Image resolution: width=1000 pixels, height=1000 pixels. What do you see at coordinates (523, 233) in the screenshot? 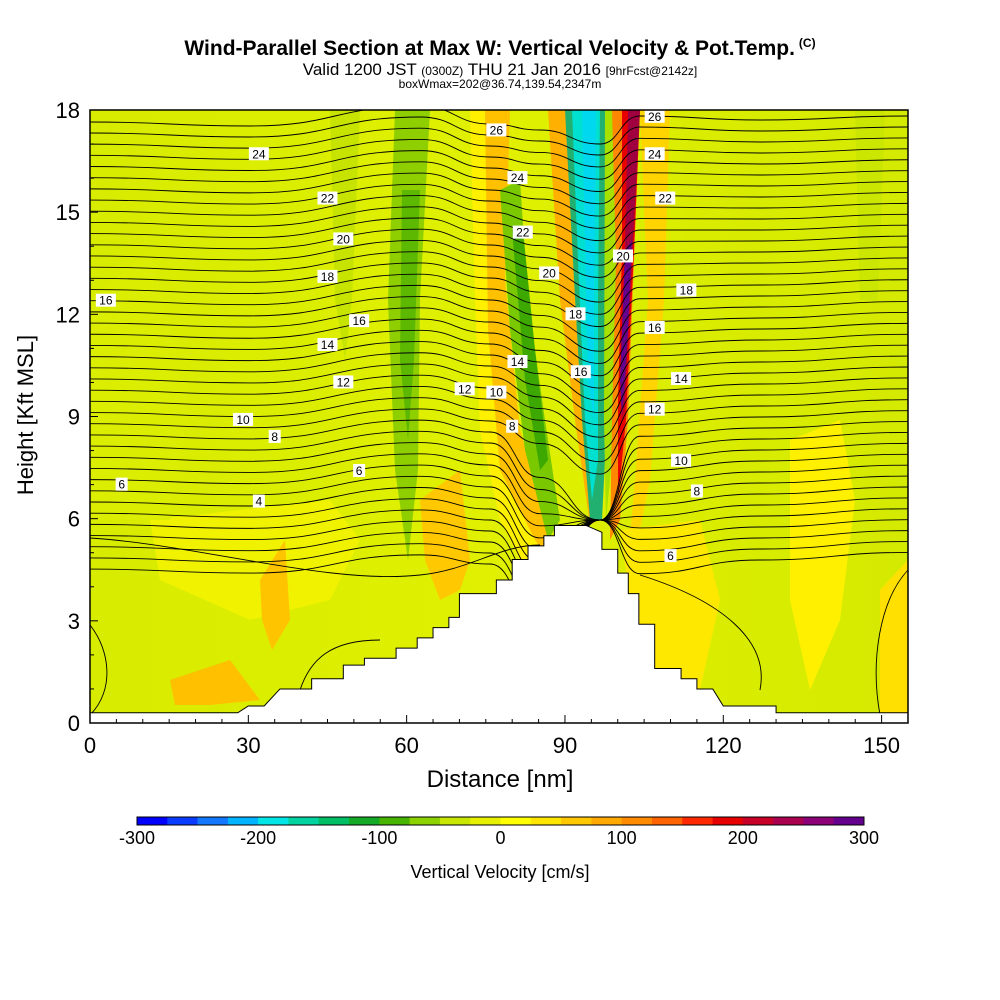
I see `isentrope-label-15: 22` at bounding box center [523, 233].